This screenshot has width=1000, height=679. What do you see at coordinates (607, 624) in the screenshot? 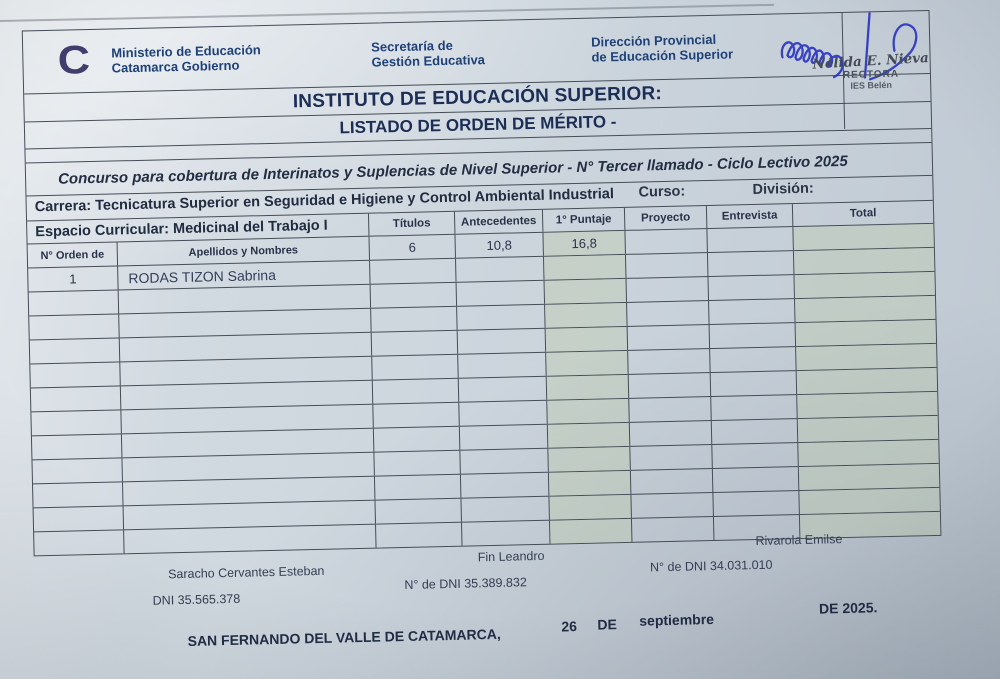
I see `date-de: DE` at bounding box center [607, 624].